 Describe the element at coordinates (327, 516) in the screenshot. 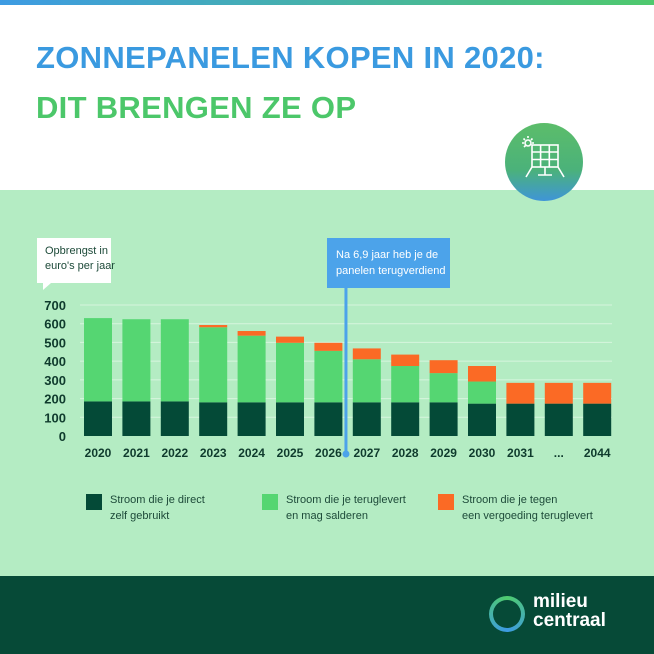

I see `legend-text: en mag salderen` at that location.